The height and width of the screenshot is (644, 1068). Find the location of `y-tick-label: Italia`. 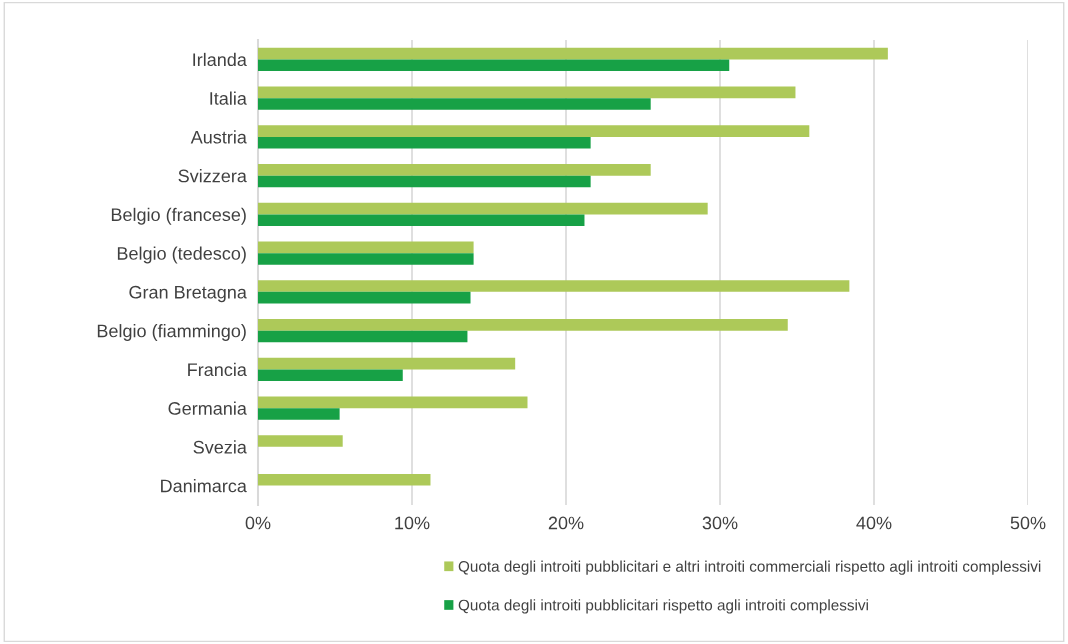

y-tick-label: Italia is located at coordinates (228, 98).